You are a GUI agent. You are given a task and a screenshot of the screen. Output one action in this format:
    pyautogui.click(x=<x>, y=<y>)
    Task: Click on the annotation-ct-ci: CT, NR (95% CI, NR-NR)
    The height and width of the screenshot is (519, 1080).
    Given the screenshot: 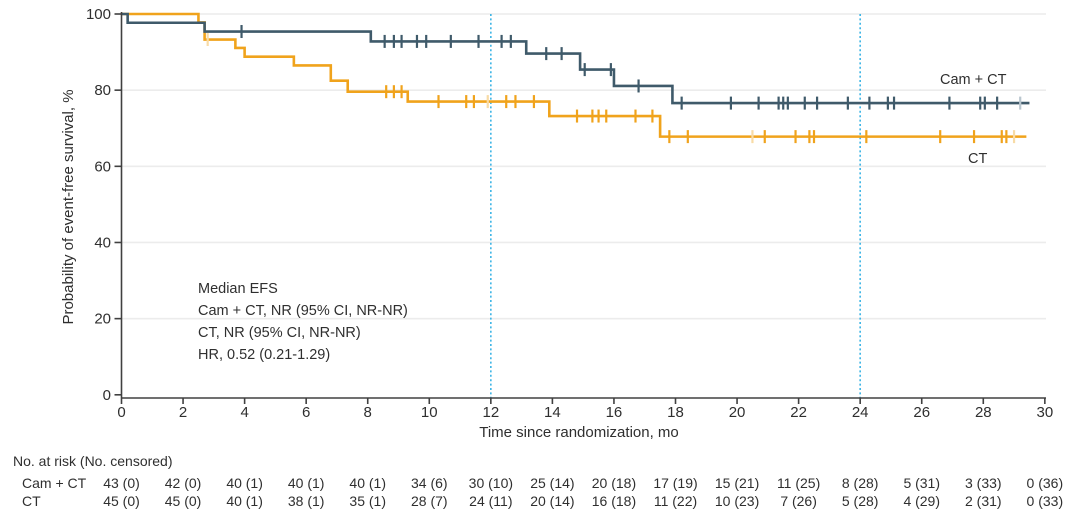 What is the action you would take?
    pyautogui.click(x=279, y=333)
    